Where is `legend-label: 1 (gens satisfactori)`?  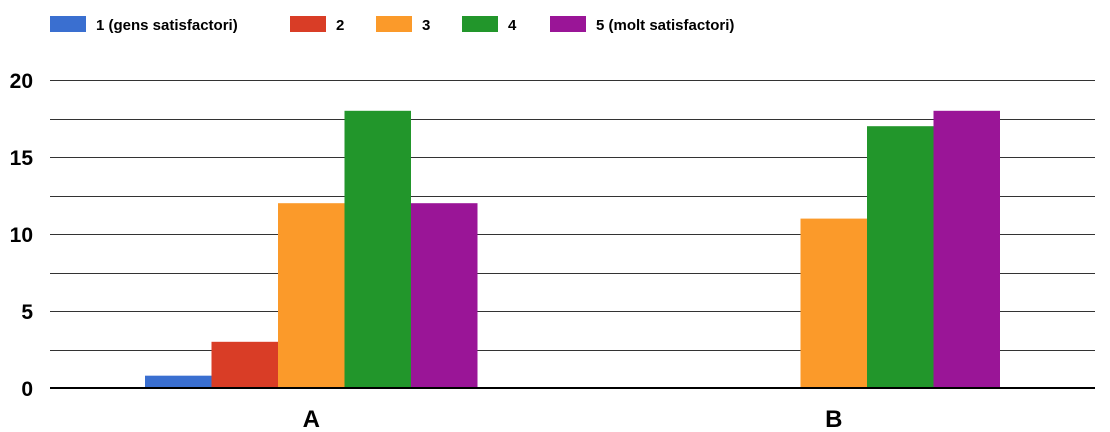
legend-label: 1 (gens satisfactori) is located at coordinates (167, 25).